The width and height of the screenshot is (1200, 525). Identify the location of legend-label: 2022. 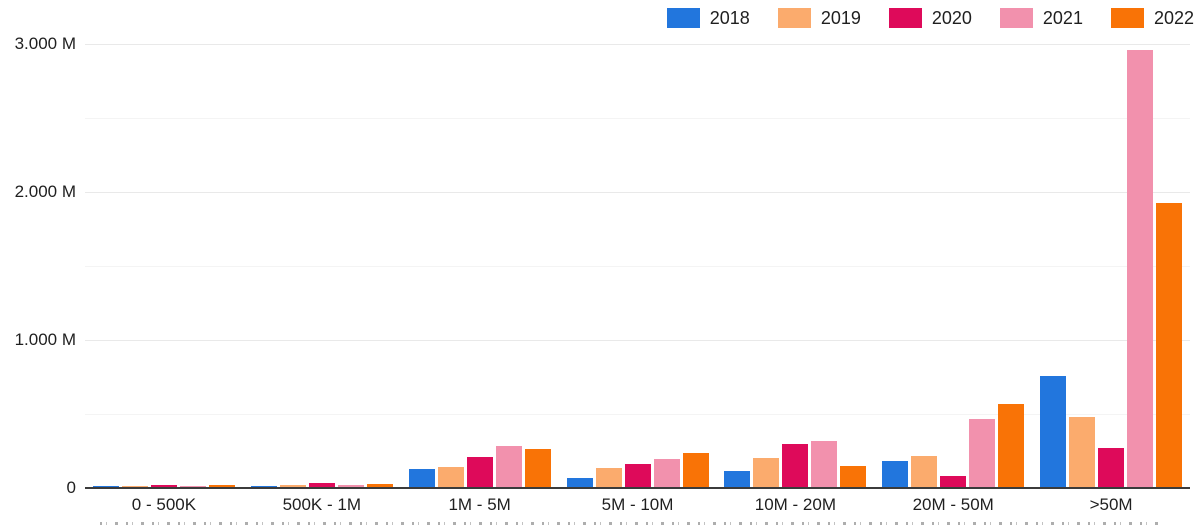
(1173, 18).